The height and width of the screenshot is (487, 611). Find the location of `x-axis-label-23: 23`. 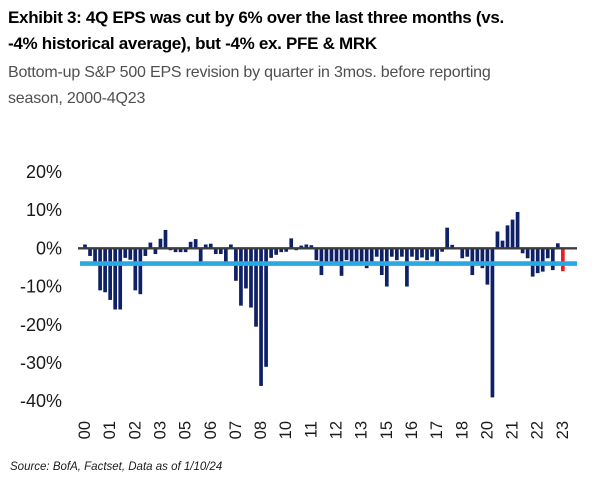

x-axis-label-23: 23 is located at coordinates (563, 430).